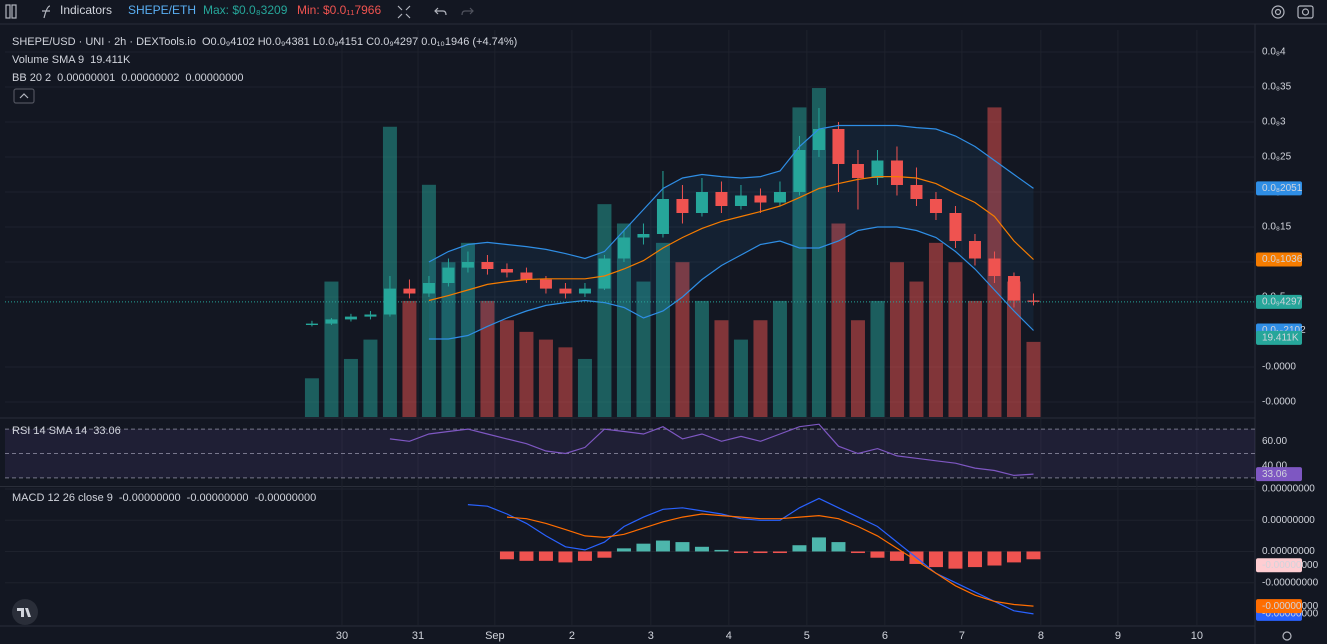 This screenshot has height=644, width=1327. Describe the element at coordinates (339, 10) in the screenshot. I see `min-price: Min: $0.0₁₁7966` at that location.